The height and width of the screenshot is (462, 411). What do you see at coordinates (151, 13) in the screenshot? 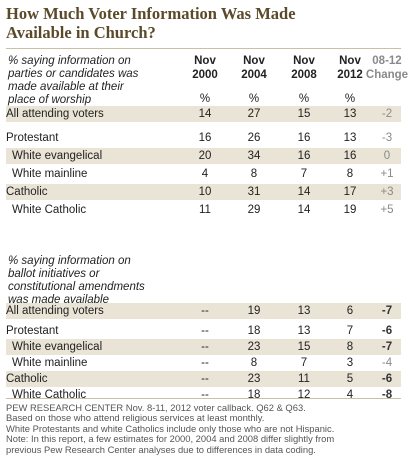
I see `title-line-1: How Much Voter Information Was Made` at bounding box center [151, 13].